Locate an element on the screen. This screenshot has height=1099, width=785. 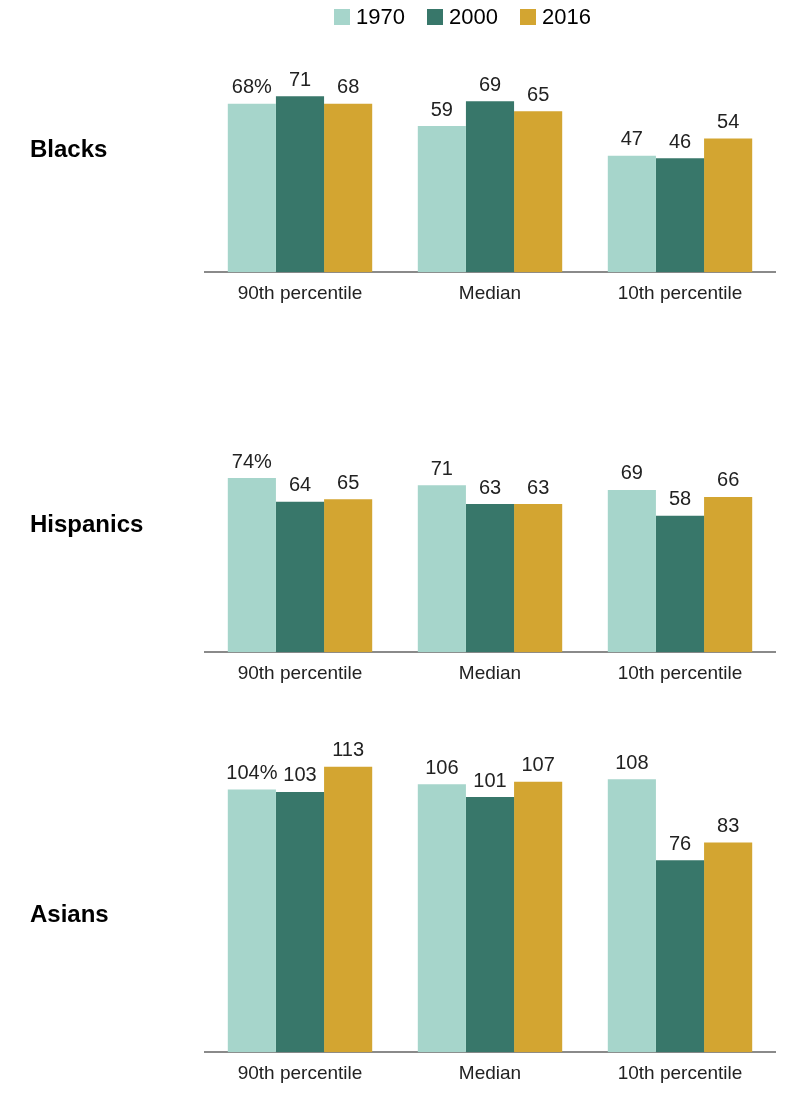
data-label: 64 is located at coordinates (300, 484).